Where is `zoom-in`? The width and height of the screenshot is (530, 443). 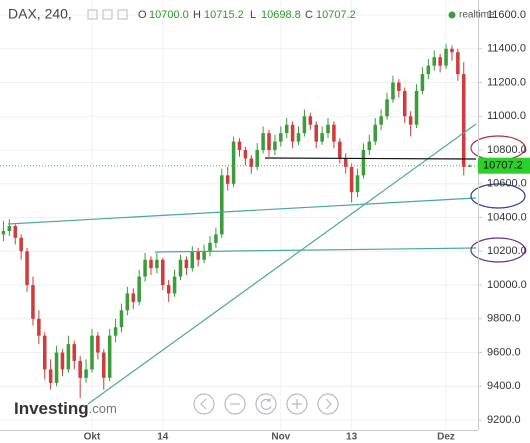 zoom-in is located at coordinates (297, 404).